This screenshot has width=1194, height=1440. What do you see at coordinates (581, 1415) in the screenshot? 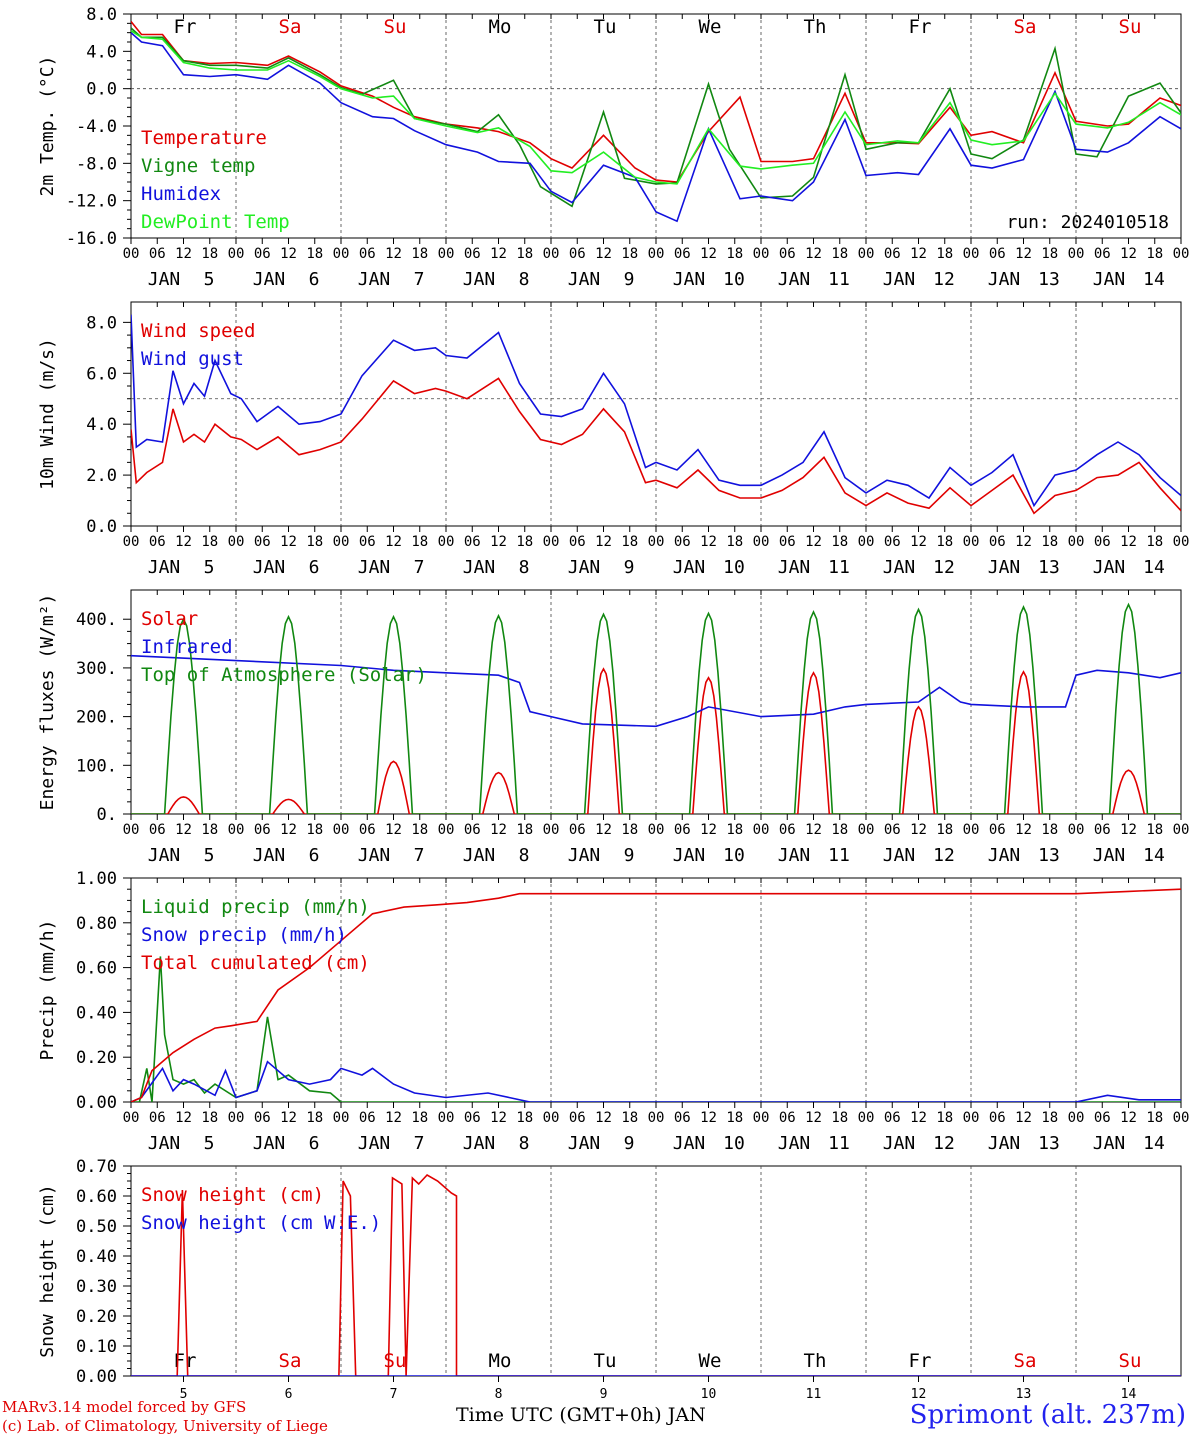
I see `x-axis-title: Time UTC (GMT+0h) JAN` at bounding box center [581, 1415].